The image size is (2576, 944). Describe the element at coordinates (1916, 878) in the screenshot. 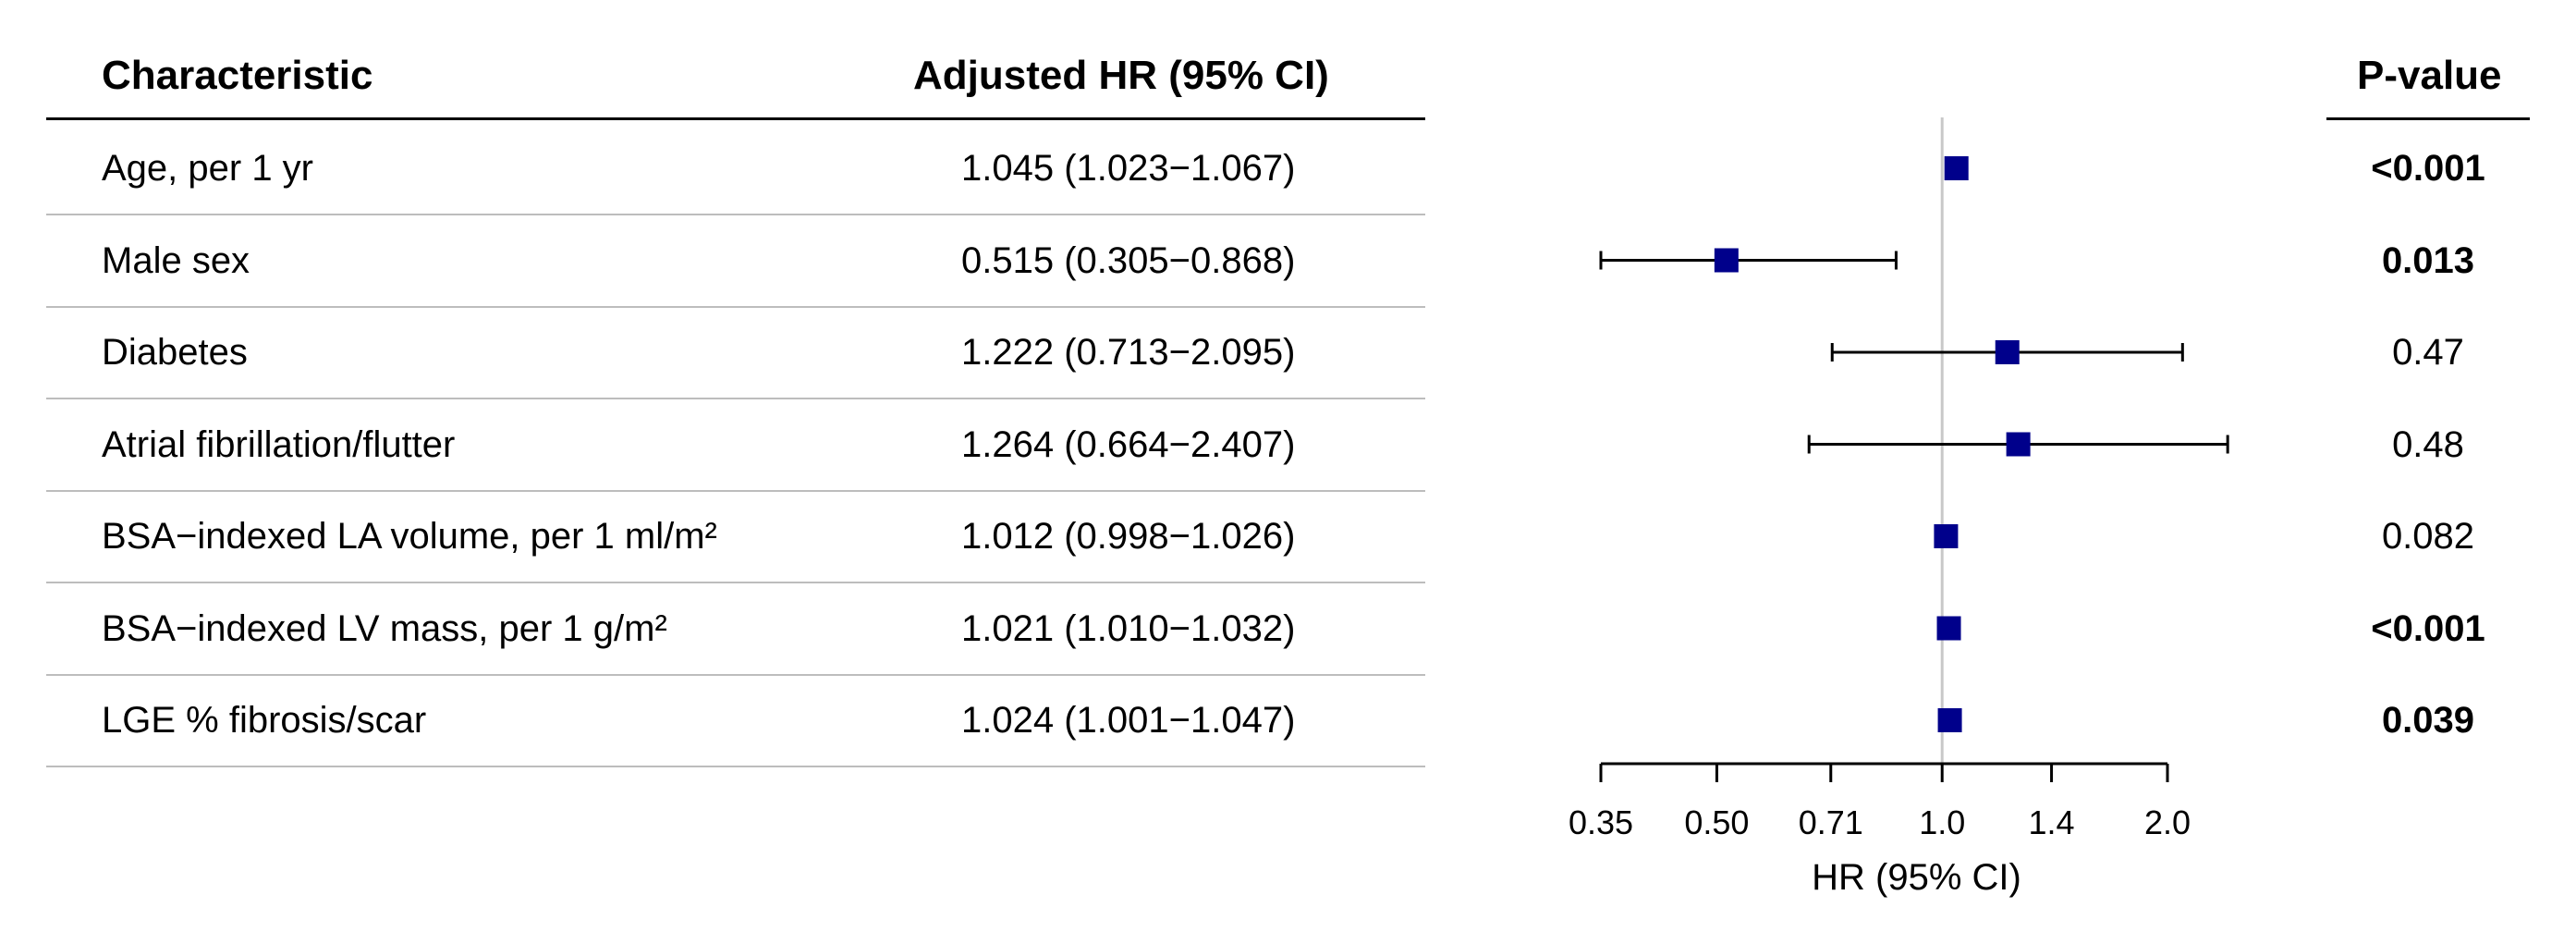

I see `x-axis-label: HR (95% CI)` at that location.